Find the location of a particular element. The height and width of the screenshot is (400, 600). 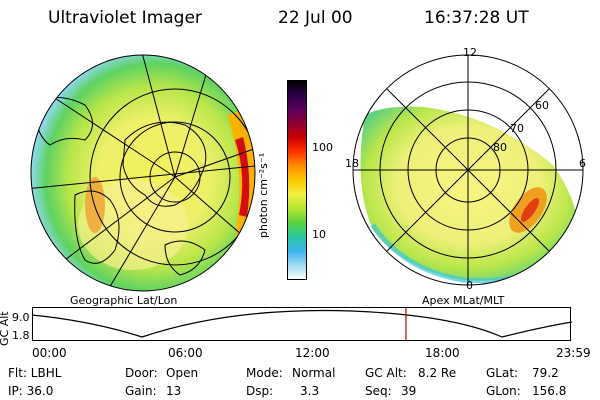

mlat-label-80: 80 is located at coordinates (500, 147).